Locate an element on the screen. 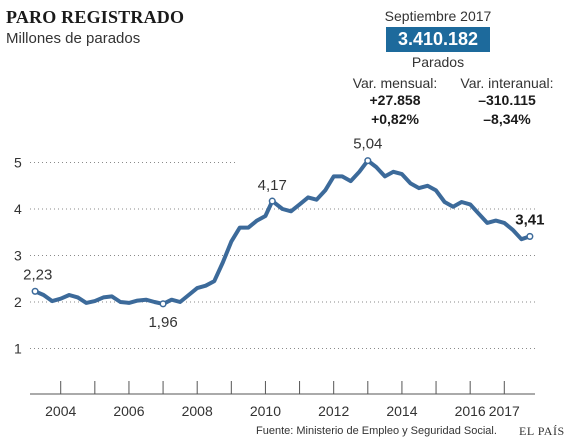 The image size is (566, 445). x-tick-label: 2012 is located at coordinates (333, 411).